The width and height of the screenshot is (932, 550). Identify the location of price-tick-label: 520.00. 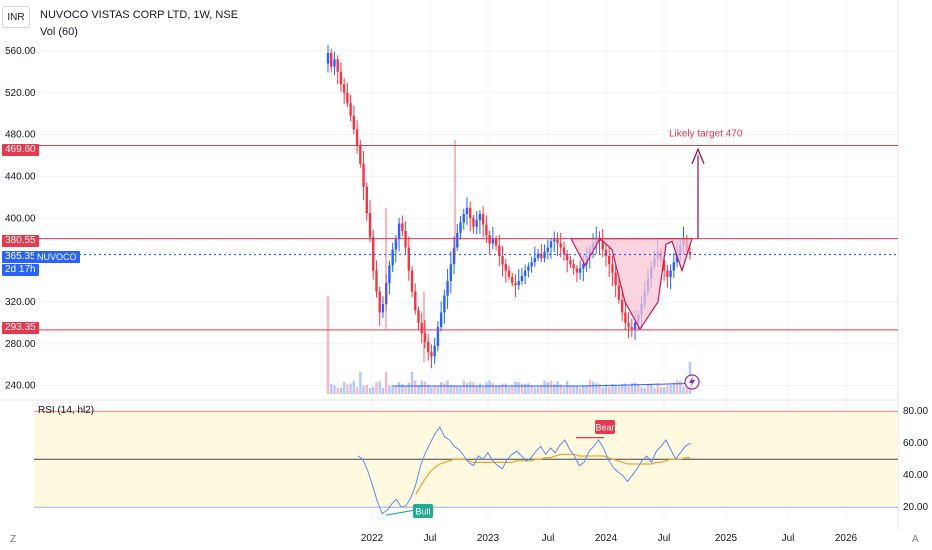
(20, 93).